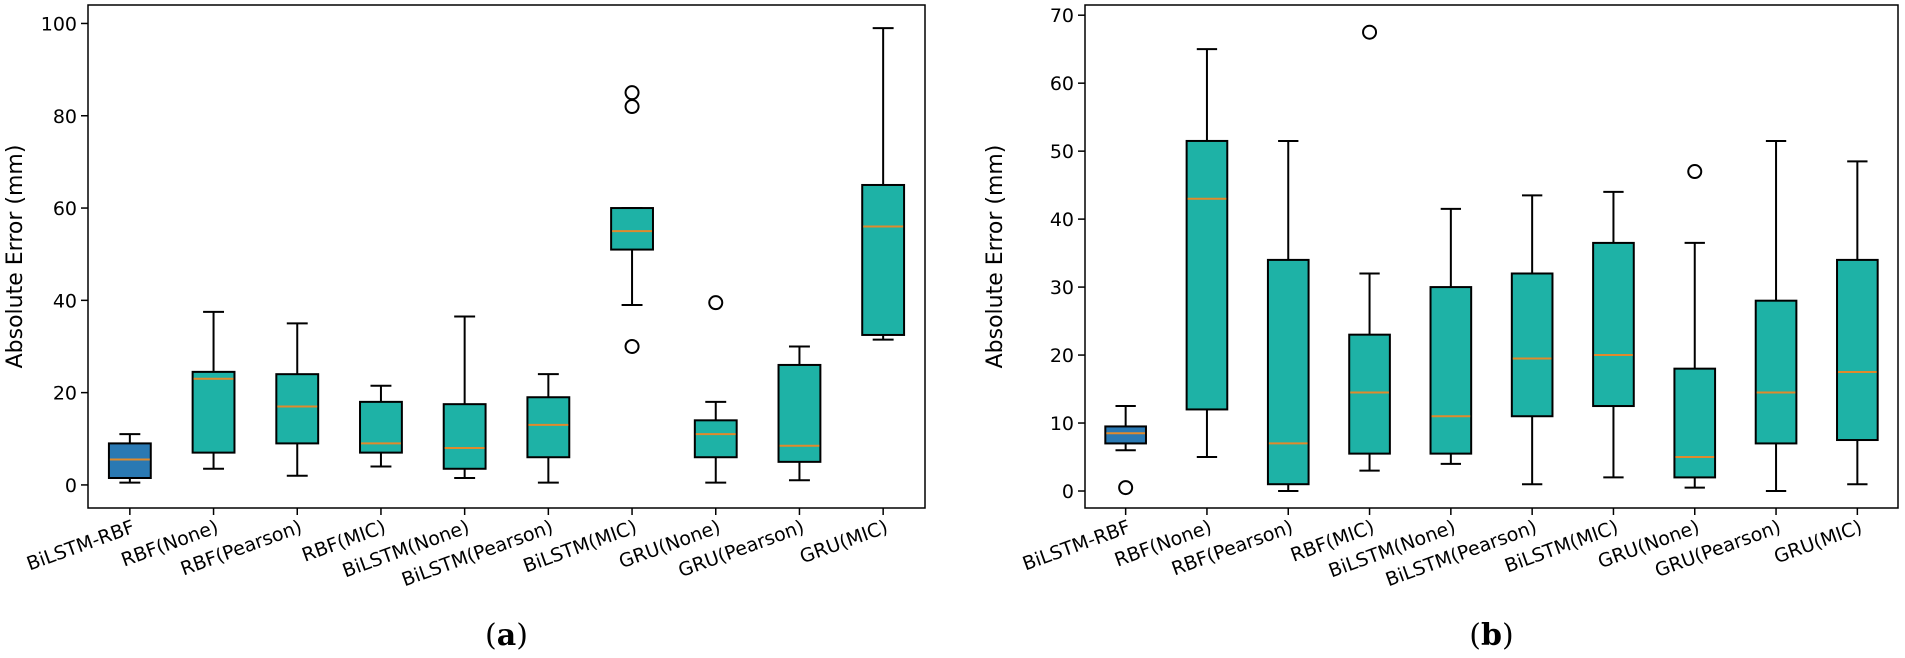  What do you see at coordinates (1062, 424) in the screenshot?
I see `y-tick-label: 10` at bounding box center [1062, 424].